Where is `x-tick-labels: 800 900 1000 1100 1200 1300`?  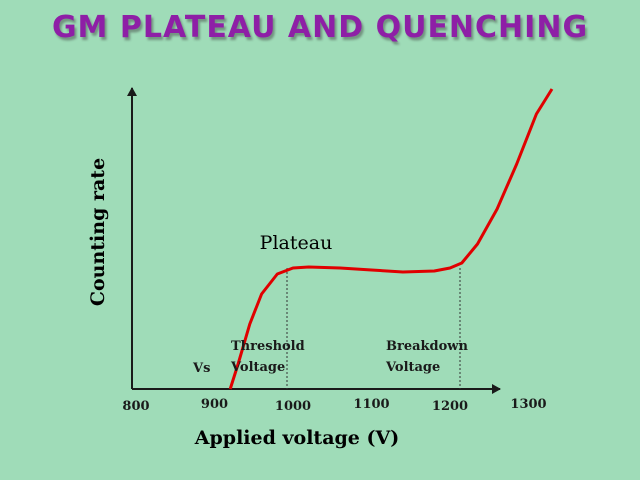
x-tick-labels: 800 900 1000 1100 1200 1300 is located at coordinates (334, 405).